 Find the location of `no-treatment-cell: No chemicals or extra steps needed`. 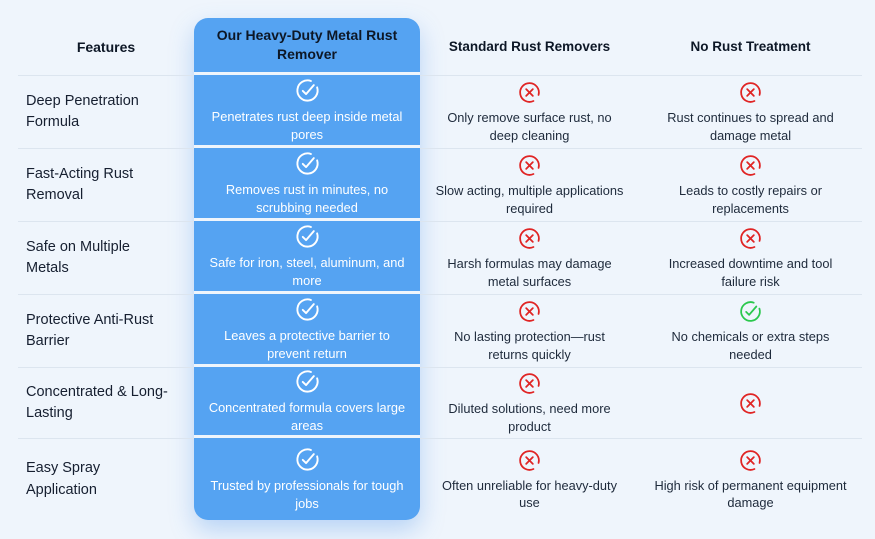

no-treatment-cell: No chemicals or extra steps needed is located at coordinates (750, 330).